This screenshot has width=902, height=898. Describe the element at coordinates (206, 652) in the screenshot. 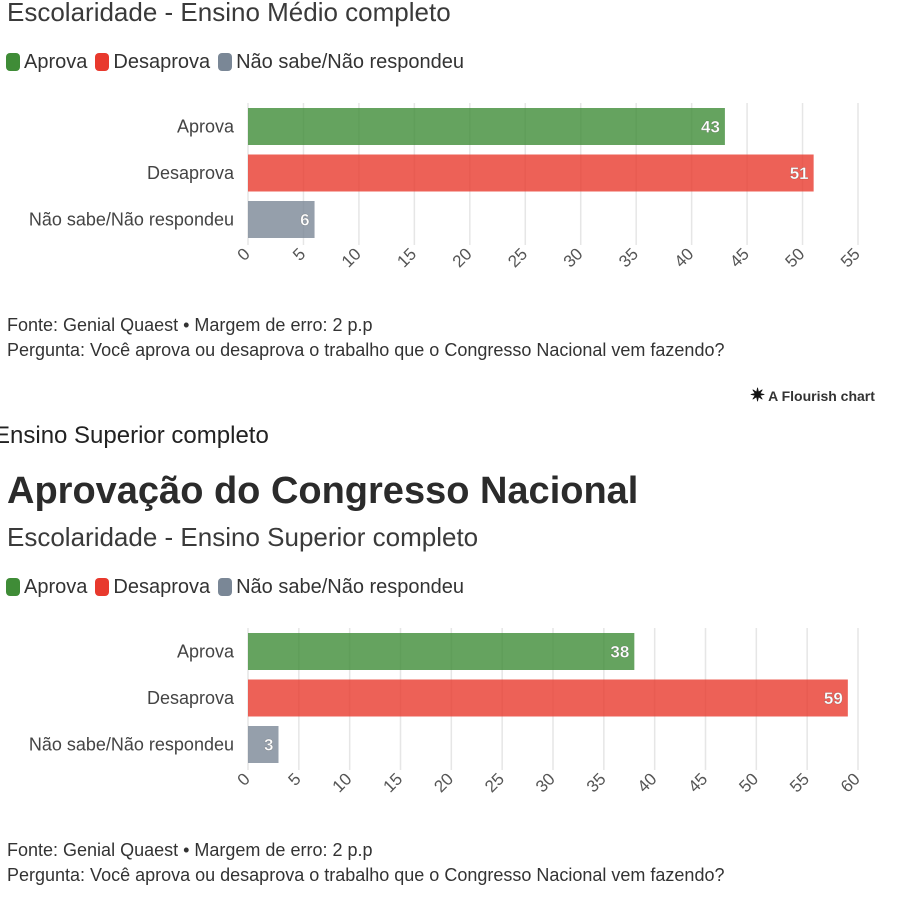

I see `bottom-category-label-aprova: Aprova` at that location.